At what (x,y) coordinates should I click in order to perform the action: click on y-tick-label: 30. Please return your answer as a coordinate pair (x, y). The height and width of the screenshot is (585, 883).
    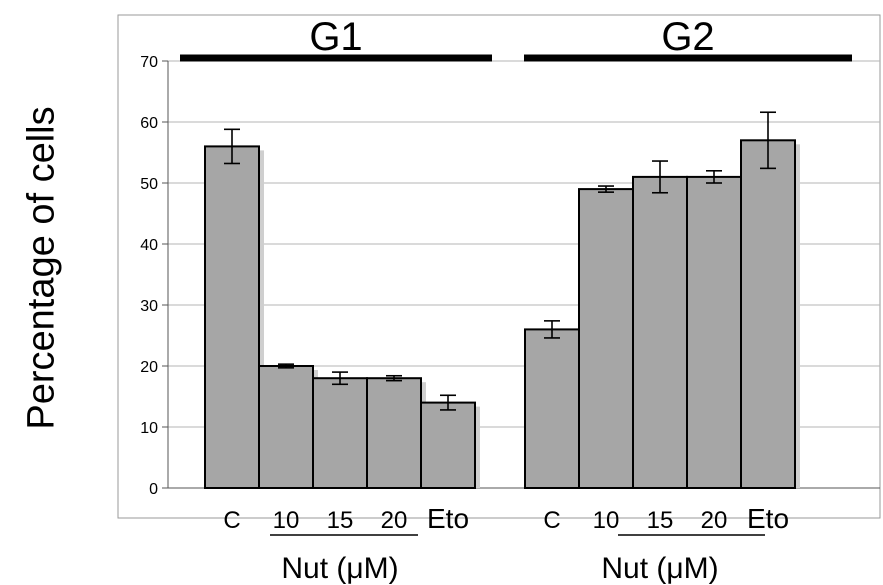
    Looking at the image, I should click on (149, 306).